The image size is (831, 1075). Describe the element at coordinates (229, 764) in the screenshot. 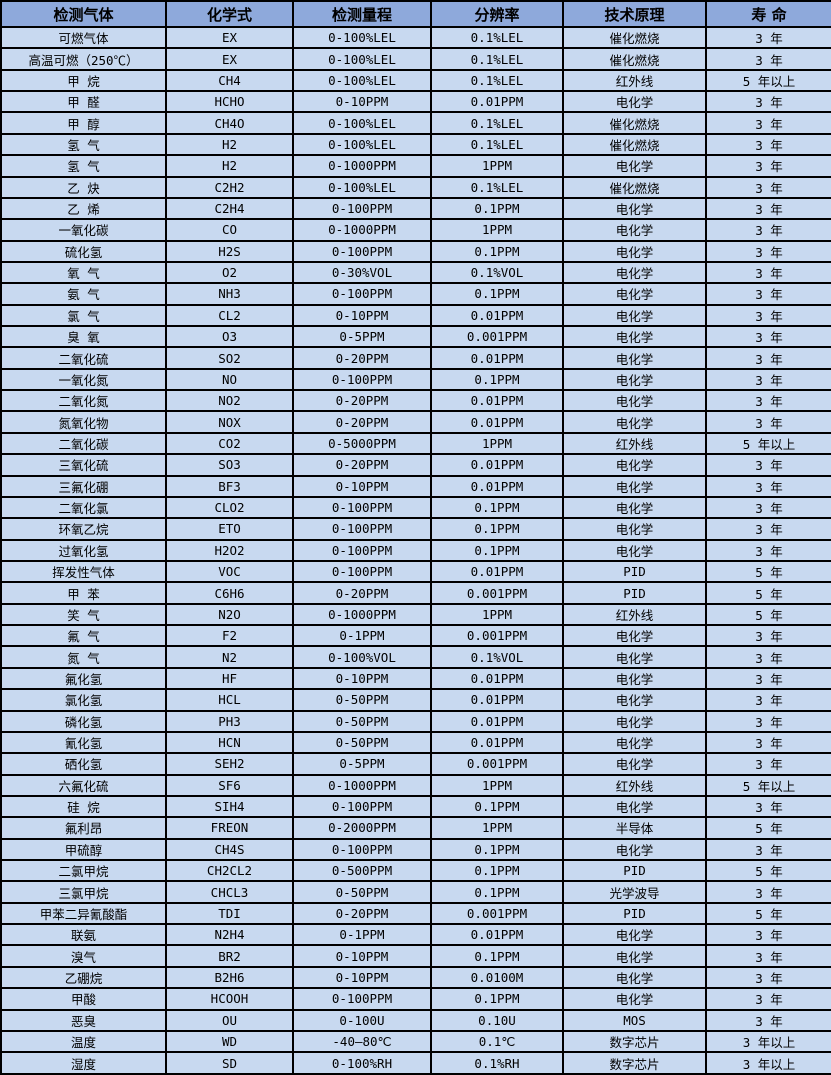

I see `cell-formula: SEH2` at that location.